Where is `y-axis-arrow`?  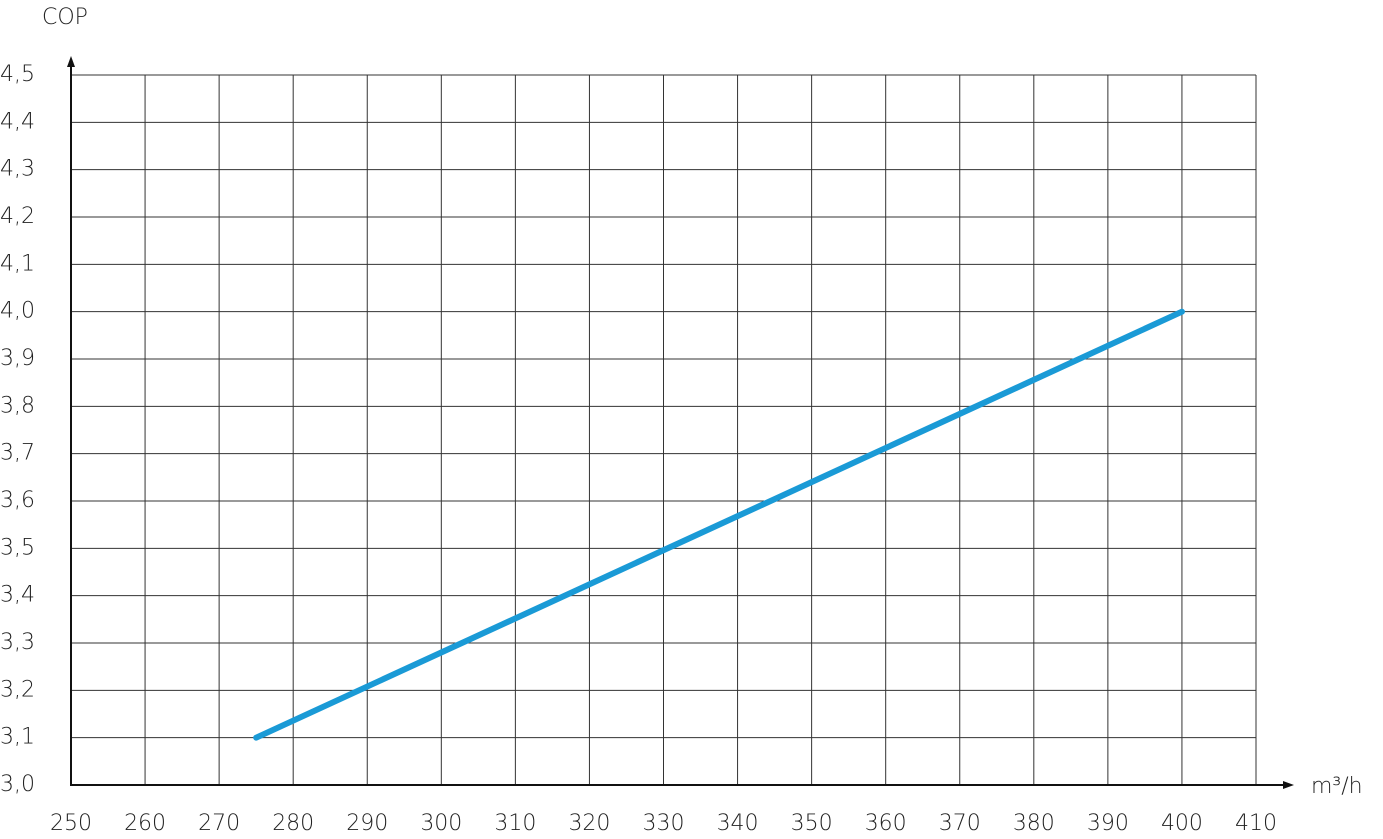
y-axis-arrow is located at coordinates (71, 61).